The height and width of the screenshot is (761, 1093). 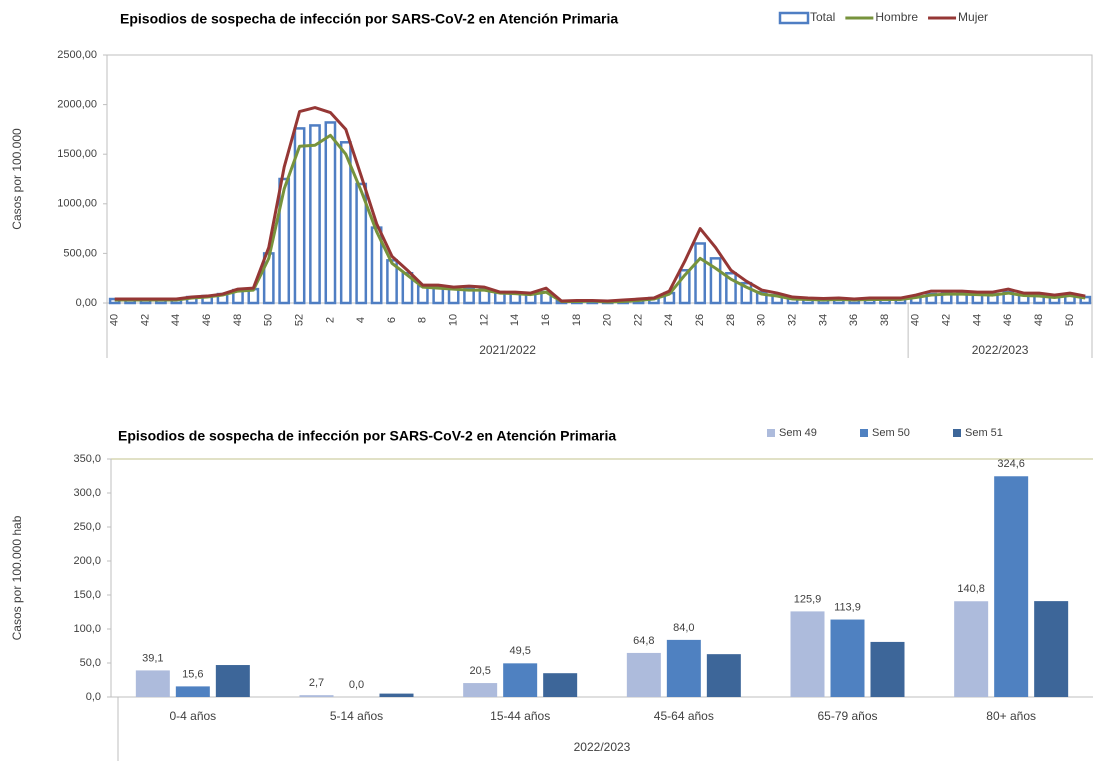 I want to click on x-tick-label: 0-4 años, so click(x=192, y=716).